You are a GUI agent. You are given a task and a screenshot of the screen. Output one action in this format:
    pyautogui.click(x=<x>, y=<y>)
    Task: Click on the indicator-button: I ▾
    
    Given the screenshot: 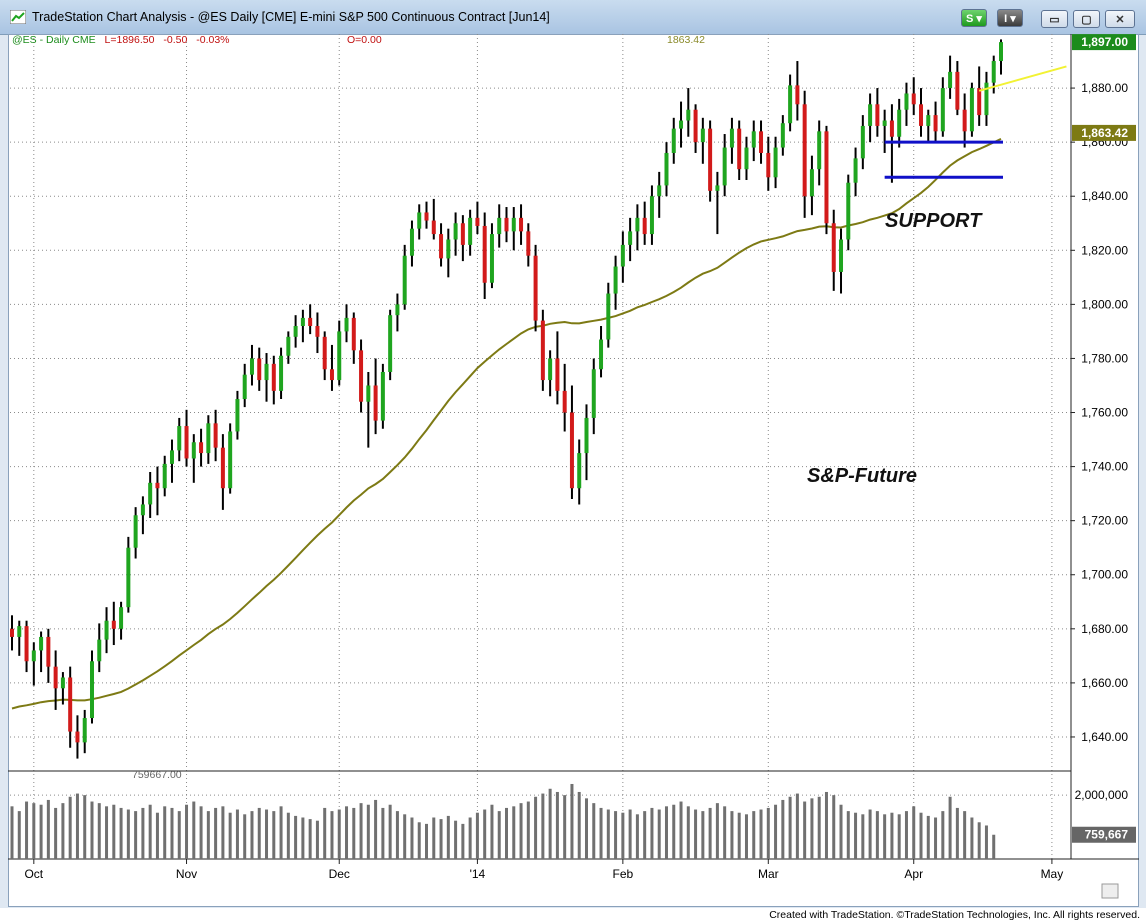 What is the action you would take?
    pyautogui.click(x=1010, y=18)
    